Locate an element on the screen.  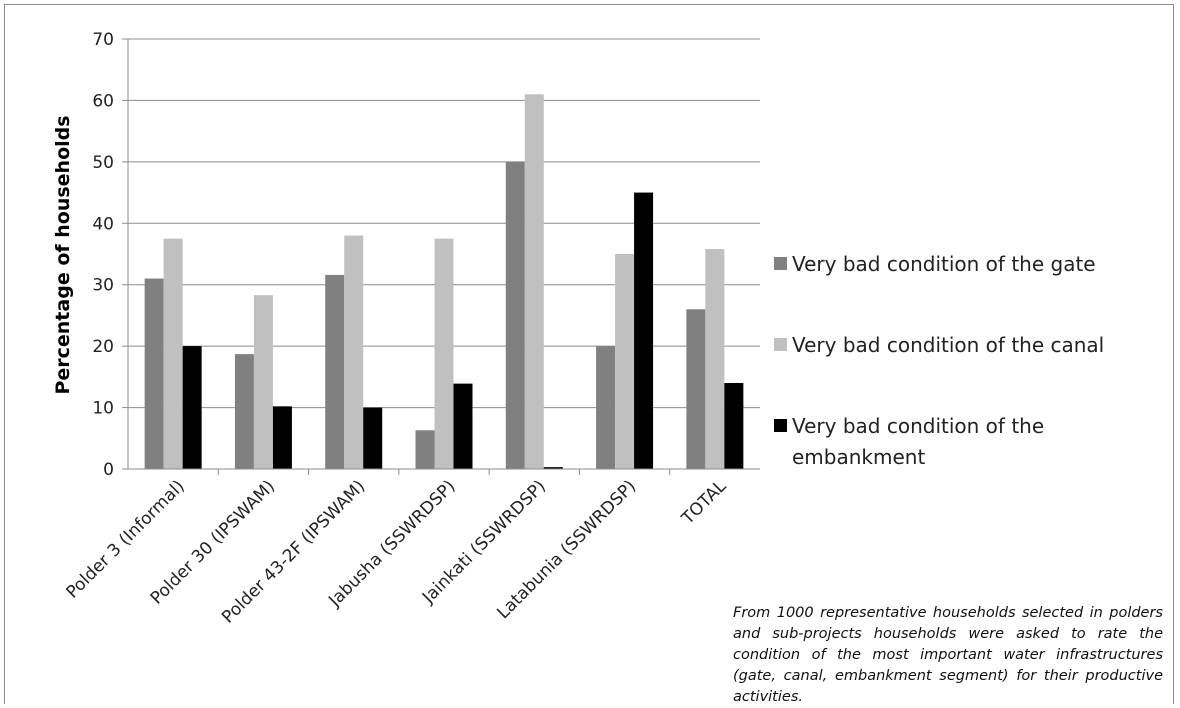
y-tick-label: 0 is located at coordinates (108, 470).